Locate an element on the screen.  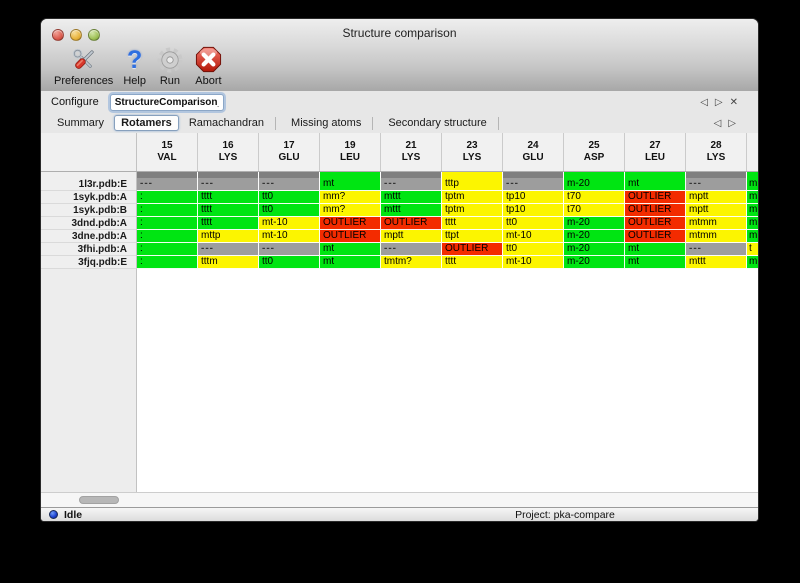
next-tab-icon: ▷ is located at coordinates (732, 123).